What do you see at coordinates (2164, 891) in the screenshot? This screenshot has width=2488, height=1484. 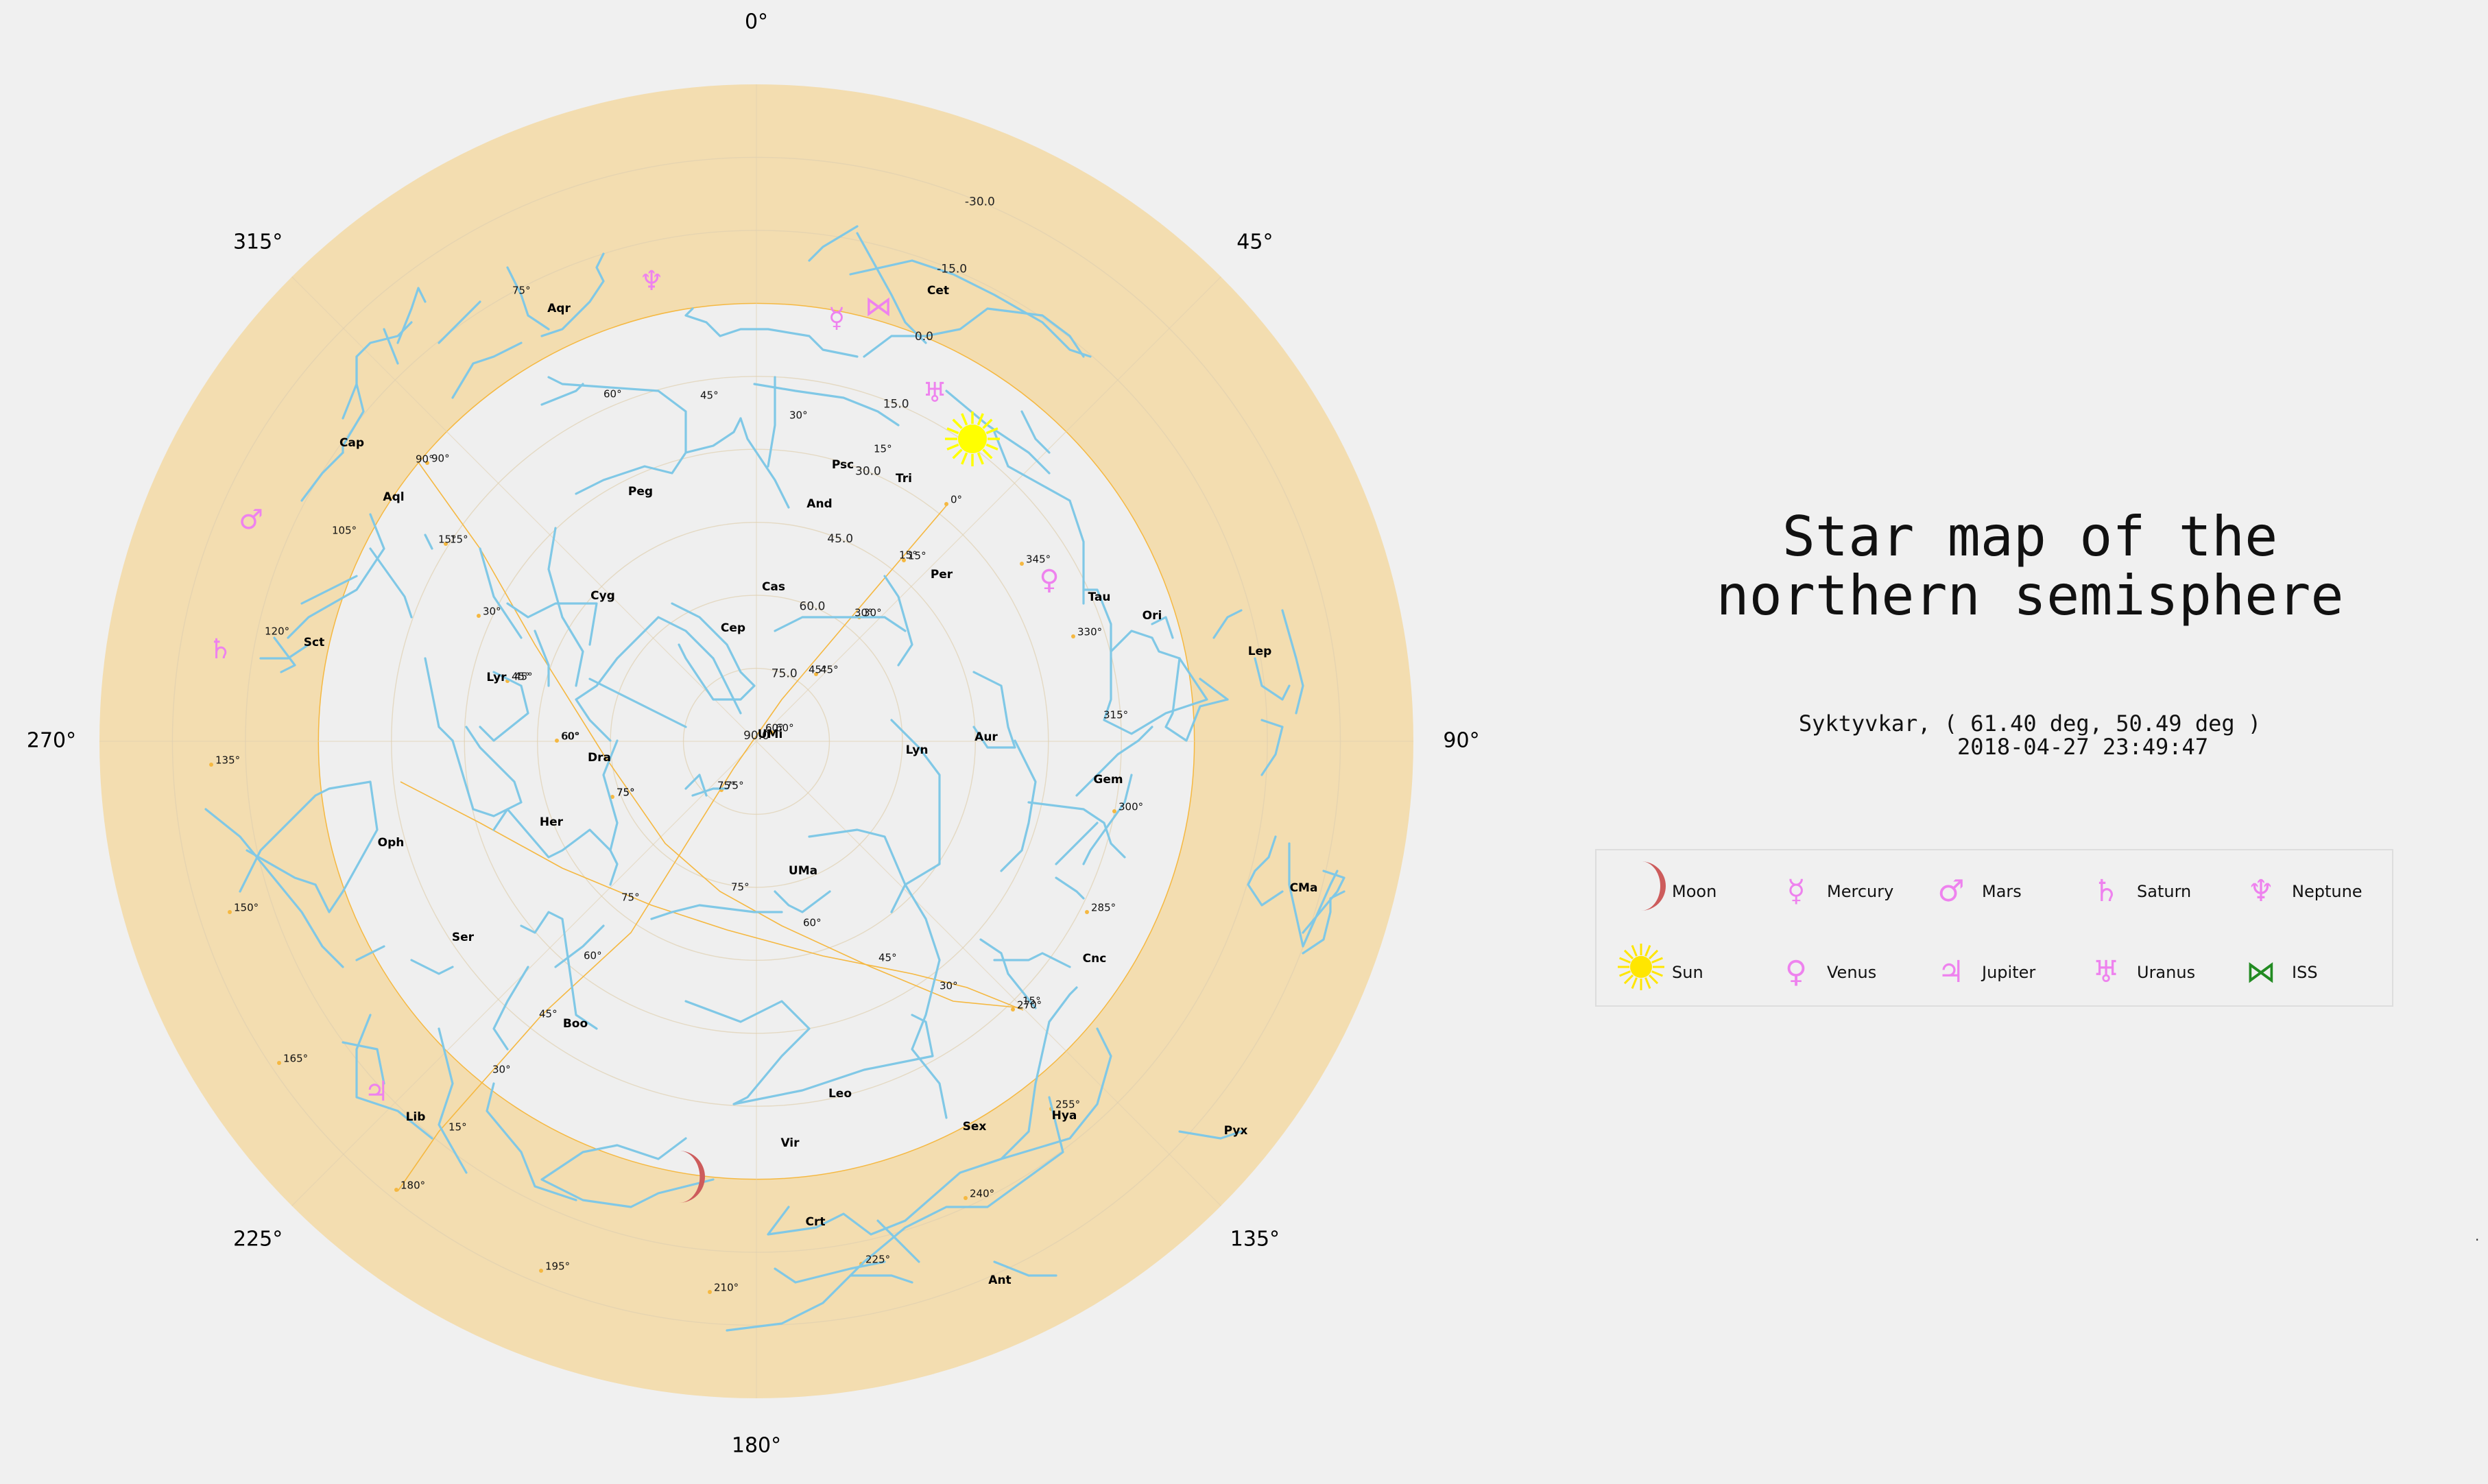 I see `legend-label: Saturn` at bounding box center [2164, 891].